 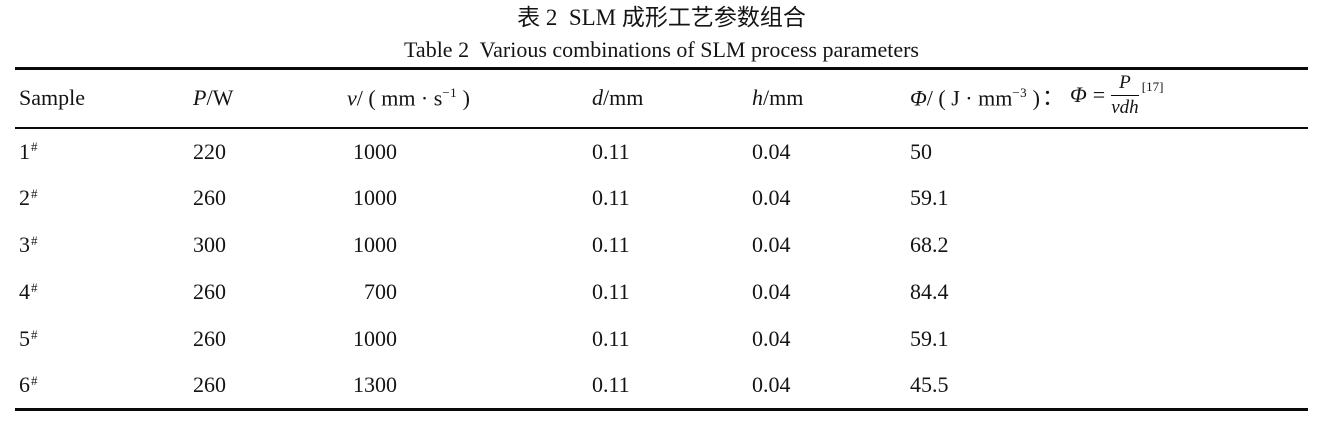 I want to click on cell-sample: 2#, so click(x=104, y=198).